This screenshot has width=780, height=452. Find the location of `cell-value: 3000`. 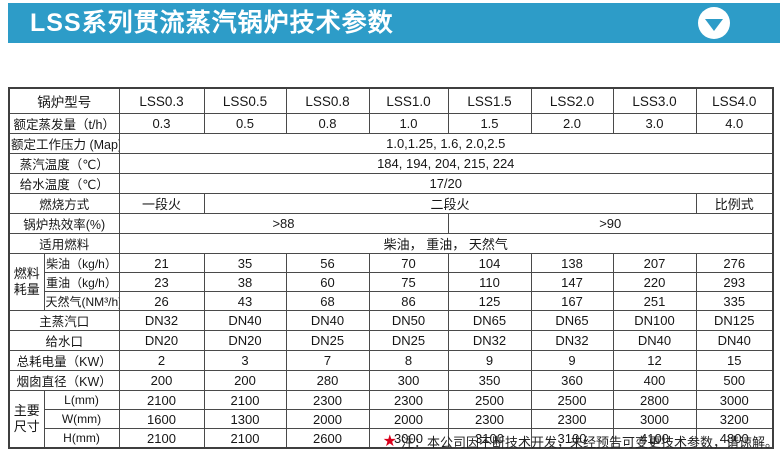

cell-value: 3000 is located at coordinates (734, 400).